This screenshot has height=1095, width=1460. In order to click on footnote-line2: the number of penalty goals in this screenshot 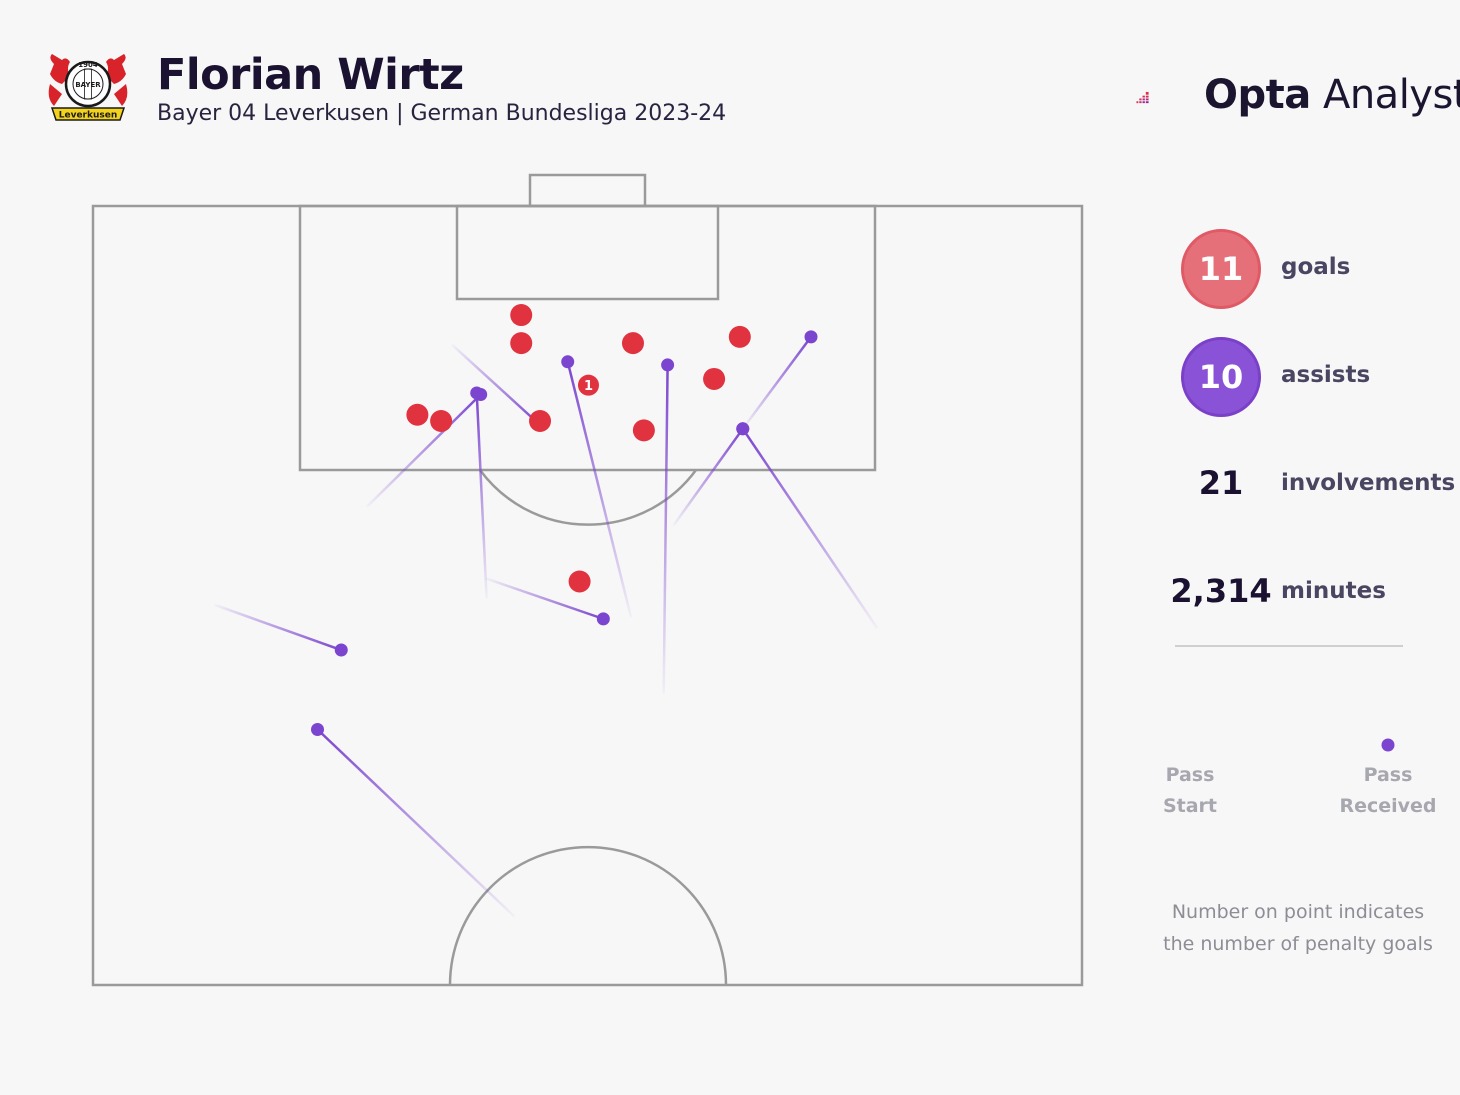, I will do `click(1298, 944)`.